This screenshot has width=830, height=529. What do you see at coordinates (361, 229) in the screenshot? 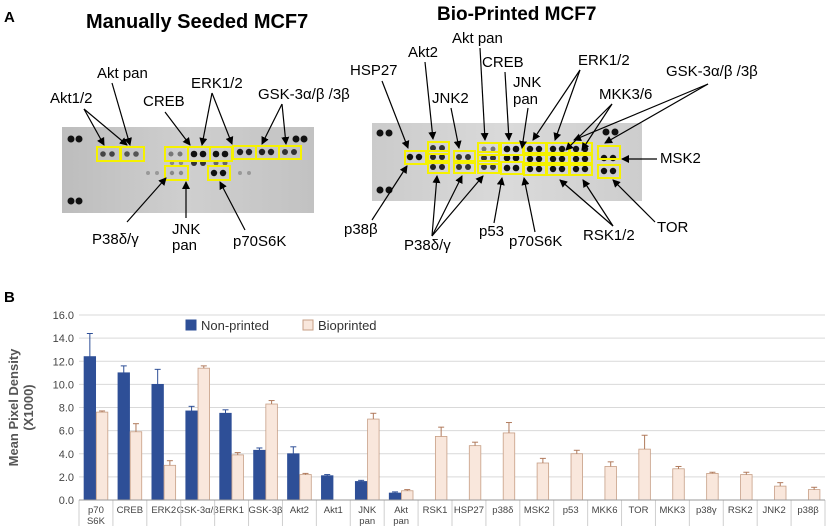
I see `label-p38b-right: p38β` at bounding box center [361, 229].